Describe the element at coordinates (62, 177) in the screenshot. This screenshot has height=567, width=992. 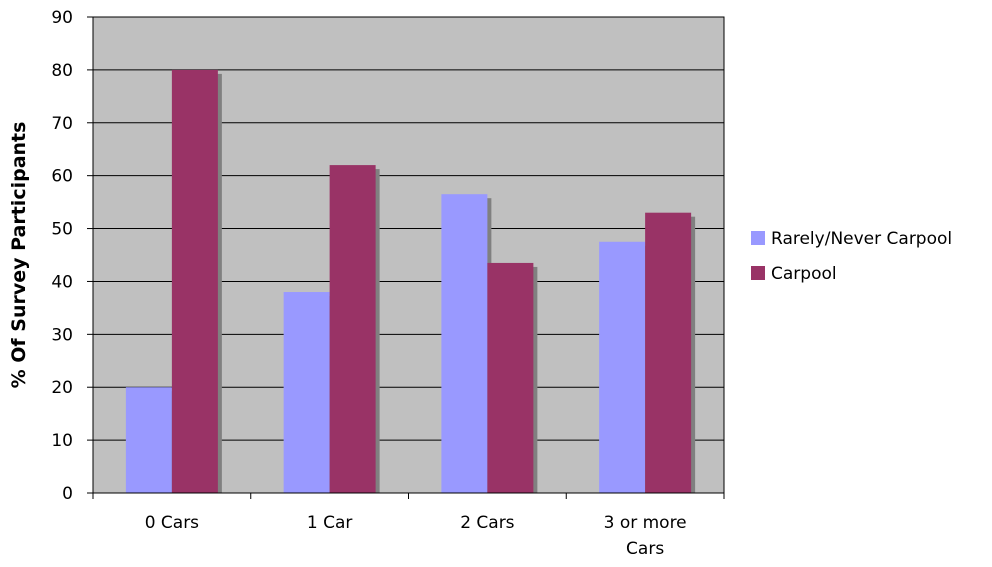
I see `y-tick-label: 60` at that location.